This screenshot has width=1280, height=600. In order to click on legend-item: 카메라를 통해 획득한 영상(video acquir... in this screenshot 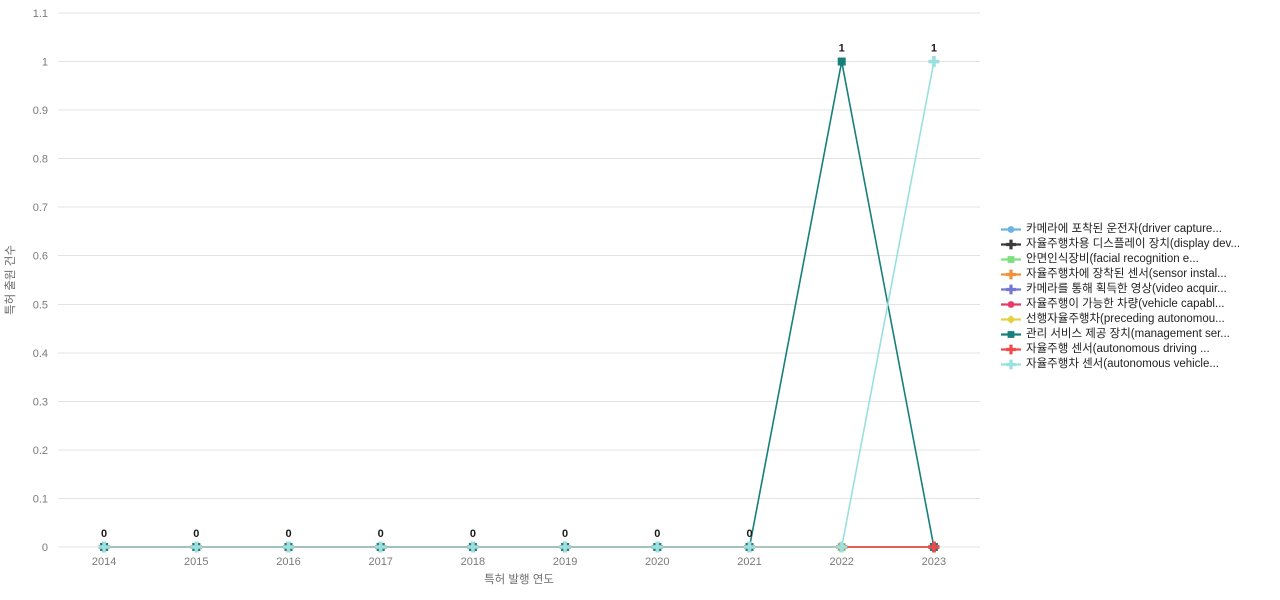, I will do `click(1140, 289)`.